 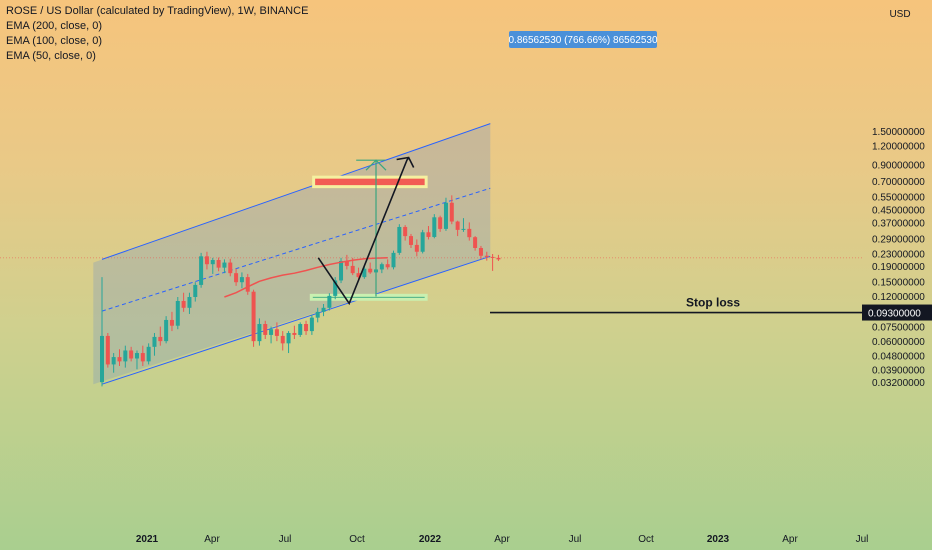 What do you see at coordinates (898, 132) in the screenshot?
I see `price-tick-label: 1.50000000` at bounding box center [898, 132].